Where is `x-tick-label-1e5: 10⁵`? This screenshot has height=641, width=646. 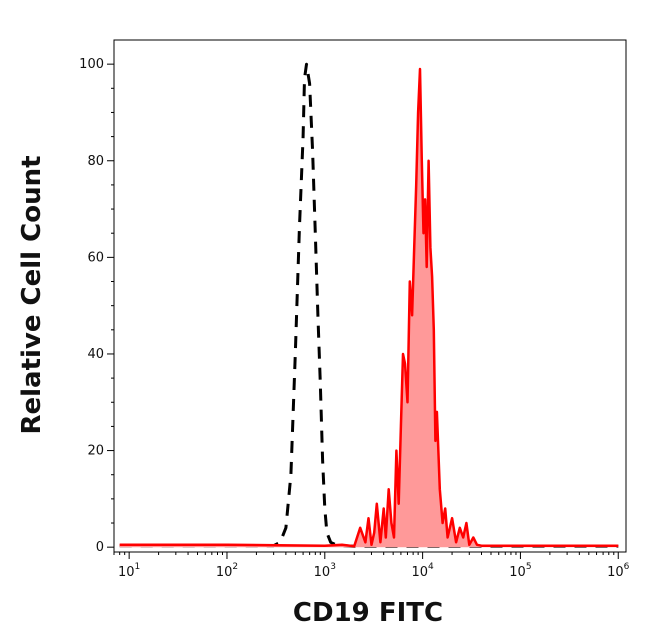
x-tick-label-1e5: 10⁵ is located at coordinates (520, 571).